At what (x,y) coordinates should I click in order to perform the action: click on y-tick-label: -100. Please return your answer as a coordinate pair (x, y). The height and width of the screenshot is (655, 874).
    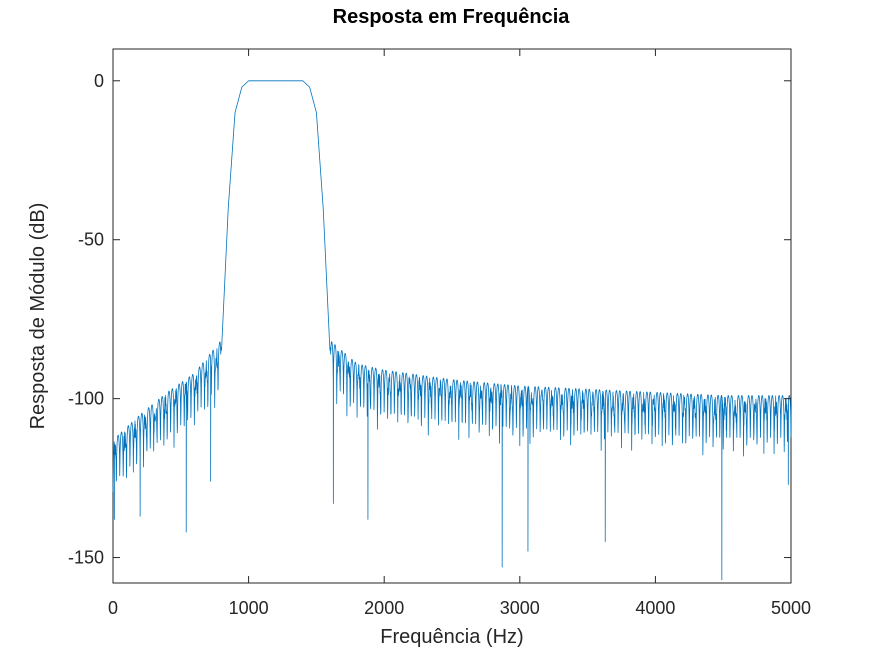
    Looking at the image, I should click on (86, 399).